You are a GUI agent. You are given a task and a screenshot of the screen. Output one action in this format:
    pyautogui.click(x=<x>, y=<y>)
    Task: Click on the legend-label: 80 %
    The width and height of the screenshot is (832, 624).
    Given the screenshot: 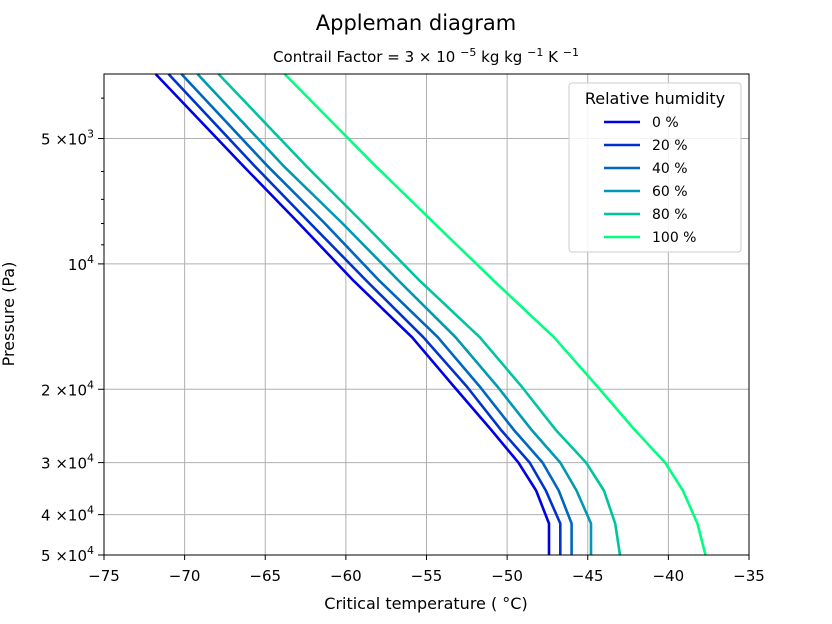 What is the action you would take?
    pyautogui.click(x=670, y=215)
    